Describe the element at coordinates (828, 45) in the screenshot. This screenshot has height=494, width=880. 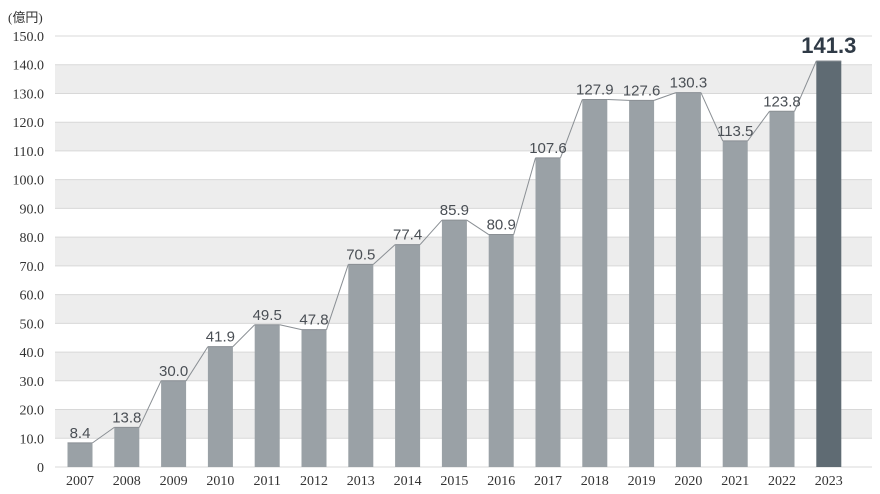
I see `value-label-highlight: 141.3` at that location.